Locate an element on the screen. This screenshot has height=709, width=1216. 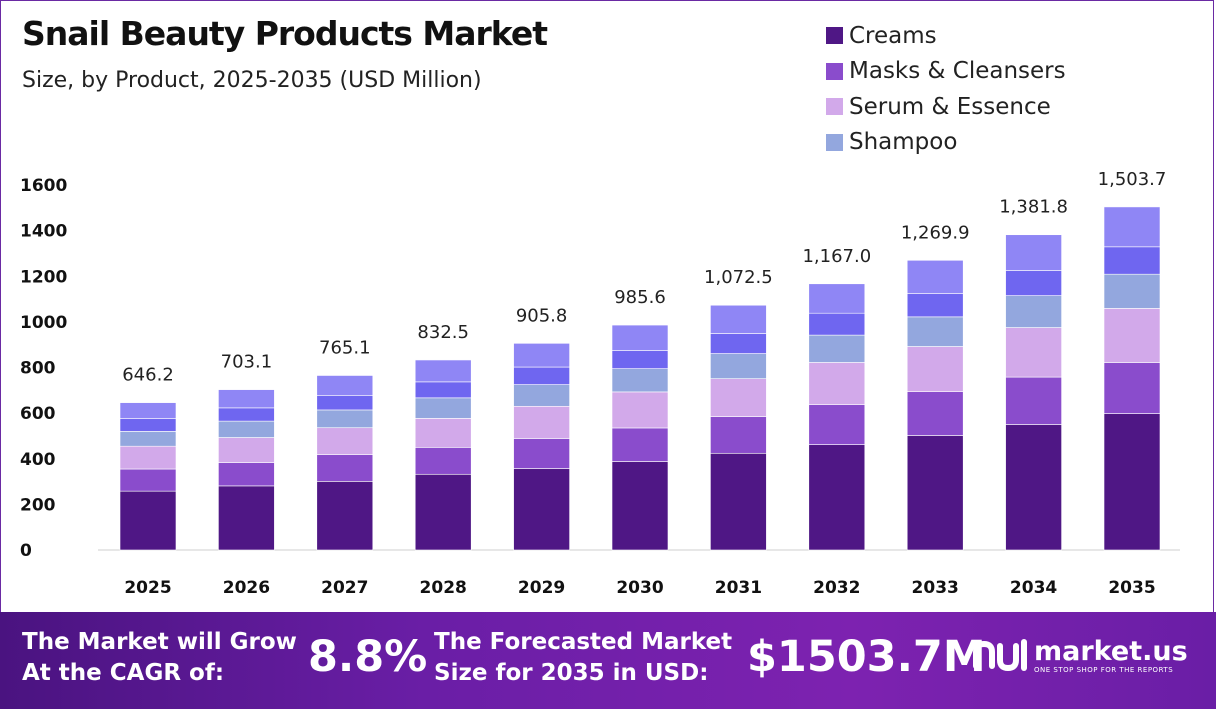
brand-logo: market.us ONE STOP SHOP FOR THE REPORTS is located at coordinates (1080, 656).